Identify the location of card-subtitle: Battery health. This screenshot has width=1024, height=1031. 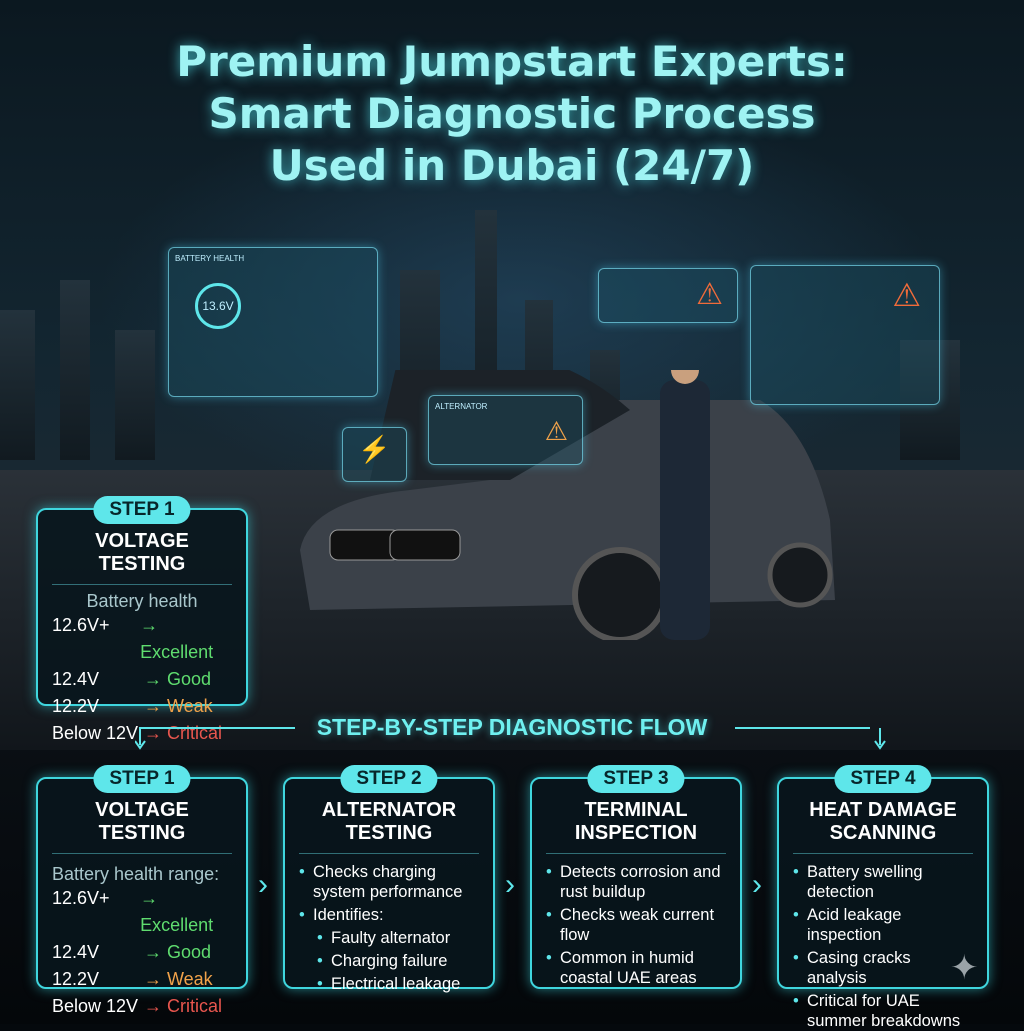
(142, 601).